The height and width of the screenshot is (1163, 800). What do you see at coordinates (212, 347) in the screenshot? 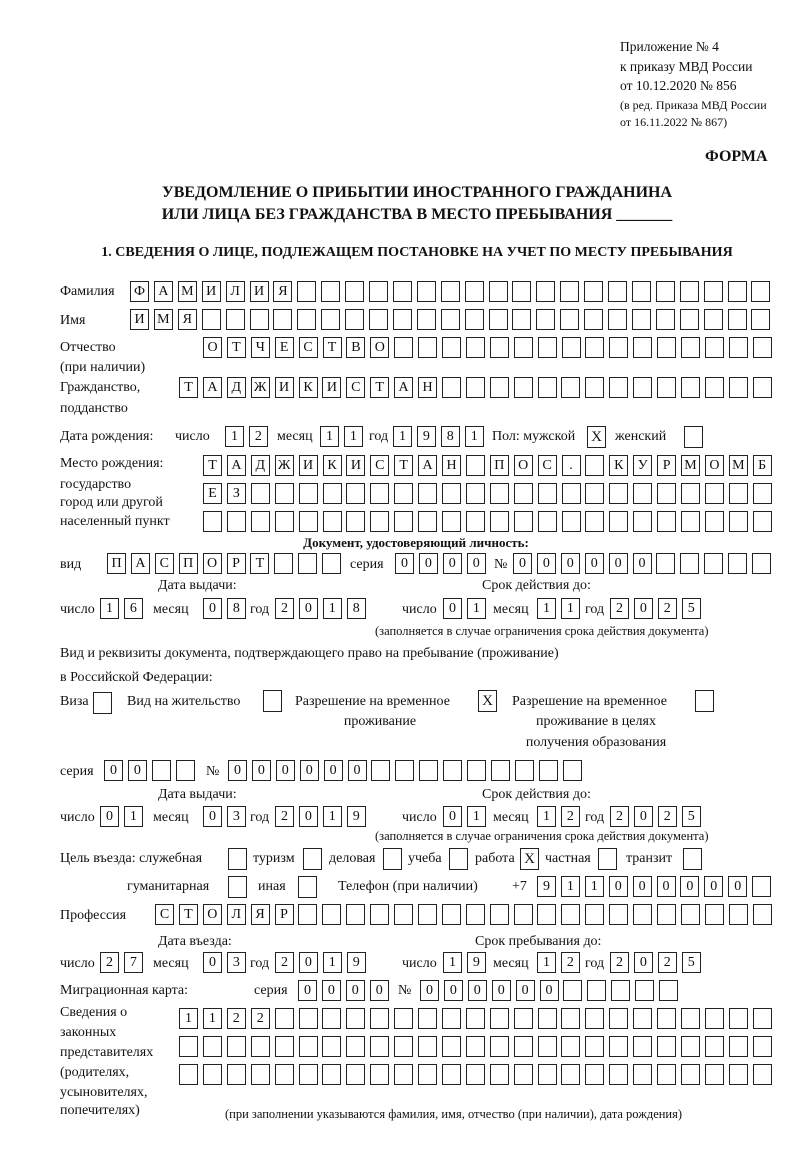
I see `char-box: О` at bounding box center [212, 347].